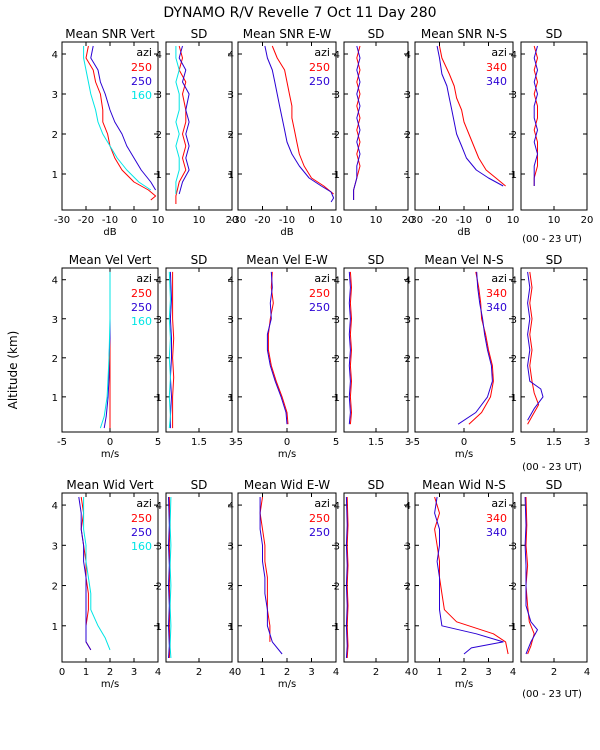 The height and width of the screenshot is (750, 600). What do you see at coordinates (299, 124) in the screenshot?
I see `panel-3-series-blue` at bounding box center [299, 124].